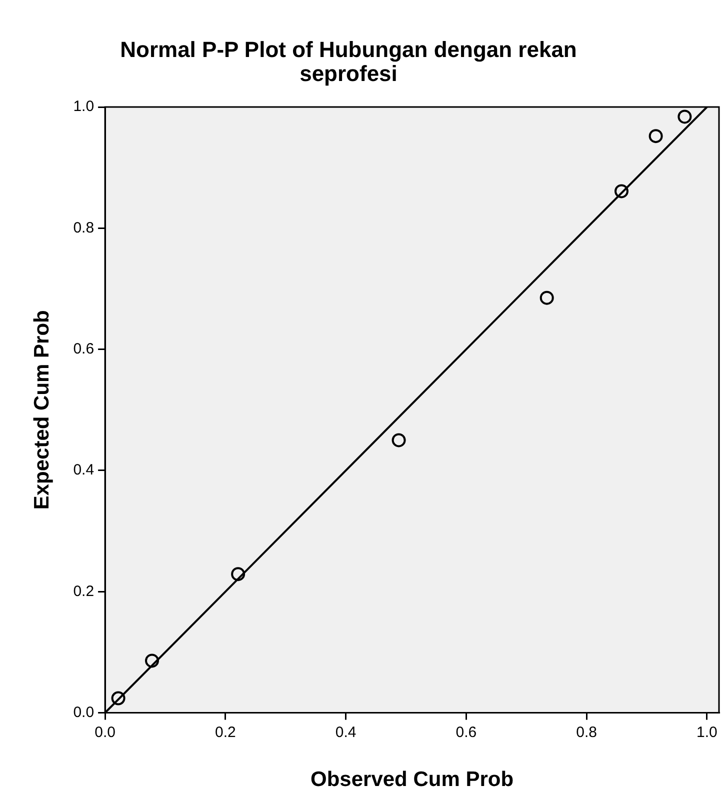  What do you see at coordinates (42, 410) in the screenshot?
I see `y-axis-title: Expected Cum Prob` at bounding box center [42, 410].